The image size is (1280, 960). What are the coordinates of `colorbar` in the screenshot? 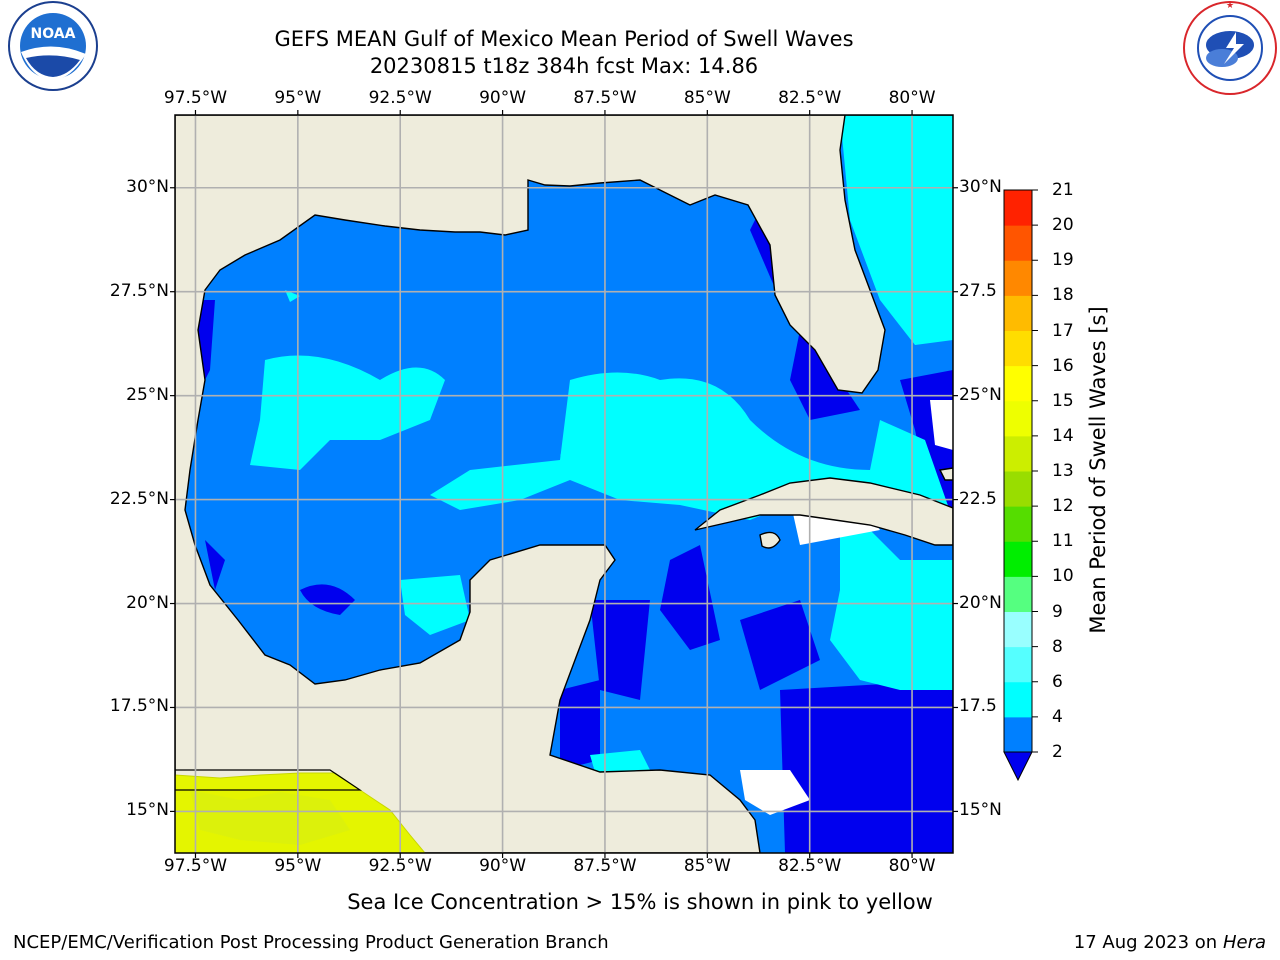 It's located at (1020, 485).